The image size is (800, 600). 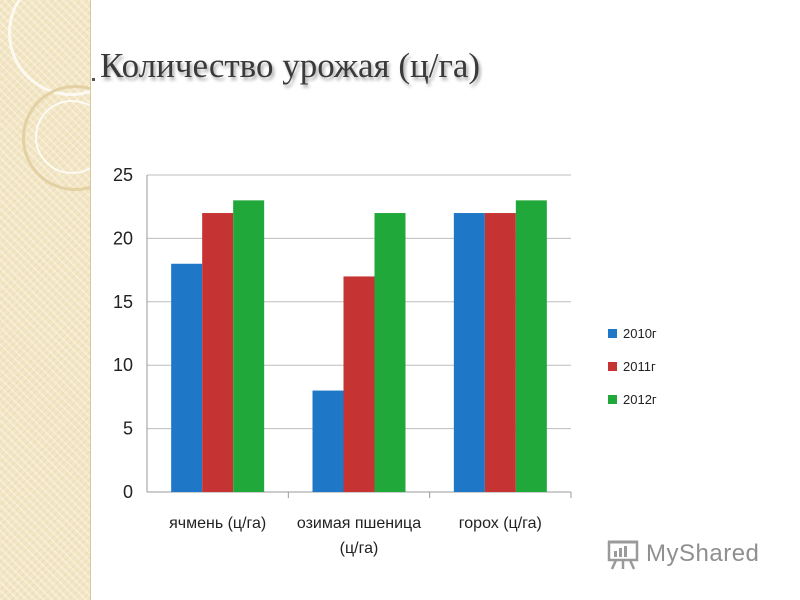 I want to click on decorative-side-strip, so click(x=45, y=300).